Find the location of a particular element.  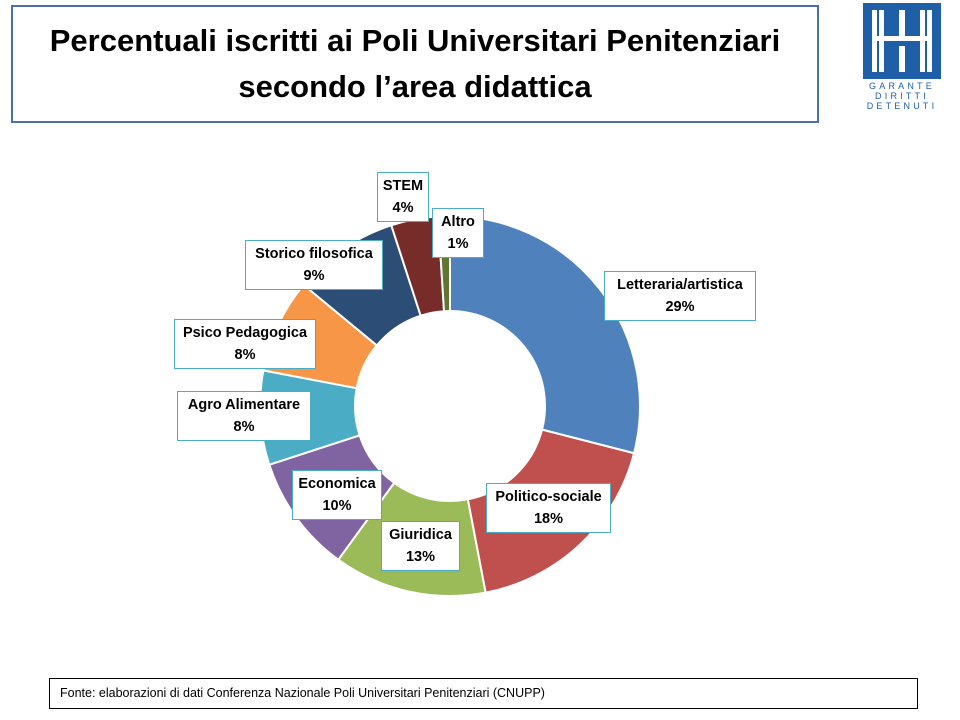

data-label-name: STEM is located at coordinates (403, 186).